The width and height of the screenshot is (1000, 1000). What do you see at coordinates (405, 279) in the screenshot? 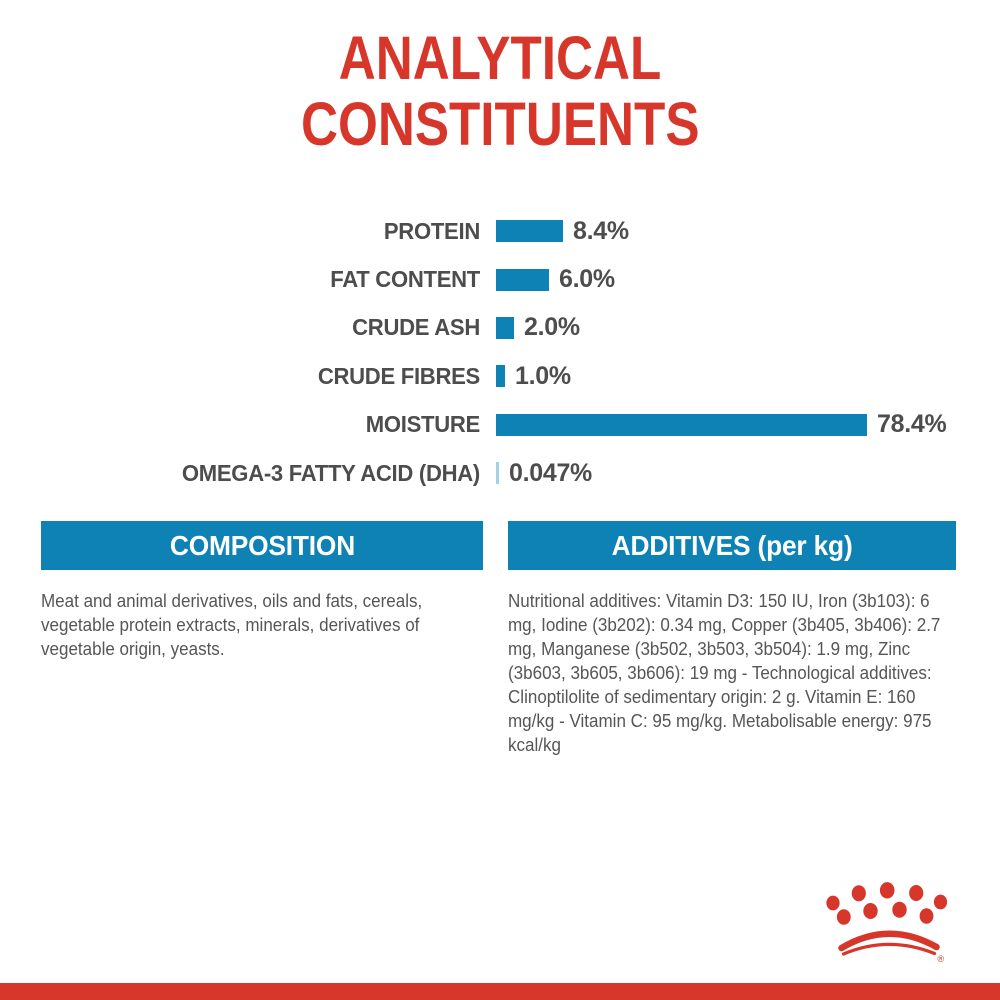
I see `chart-row-label: FAT CONTENT` at bounding box center [405, 279].